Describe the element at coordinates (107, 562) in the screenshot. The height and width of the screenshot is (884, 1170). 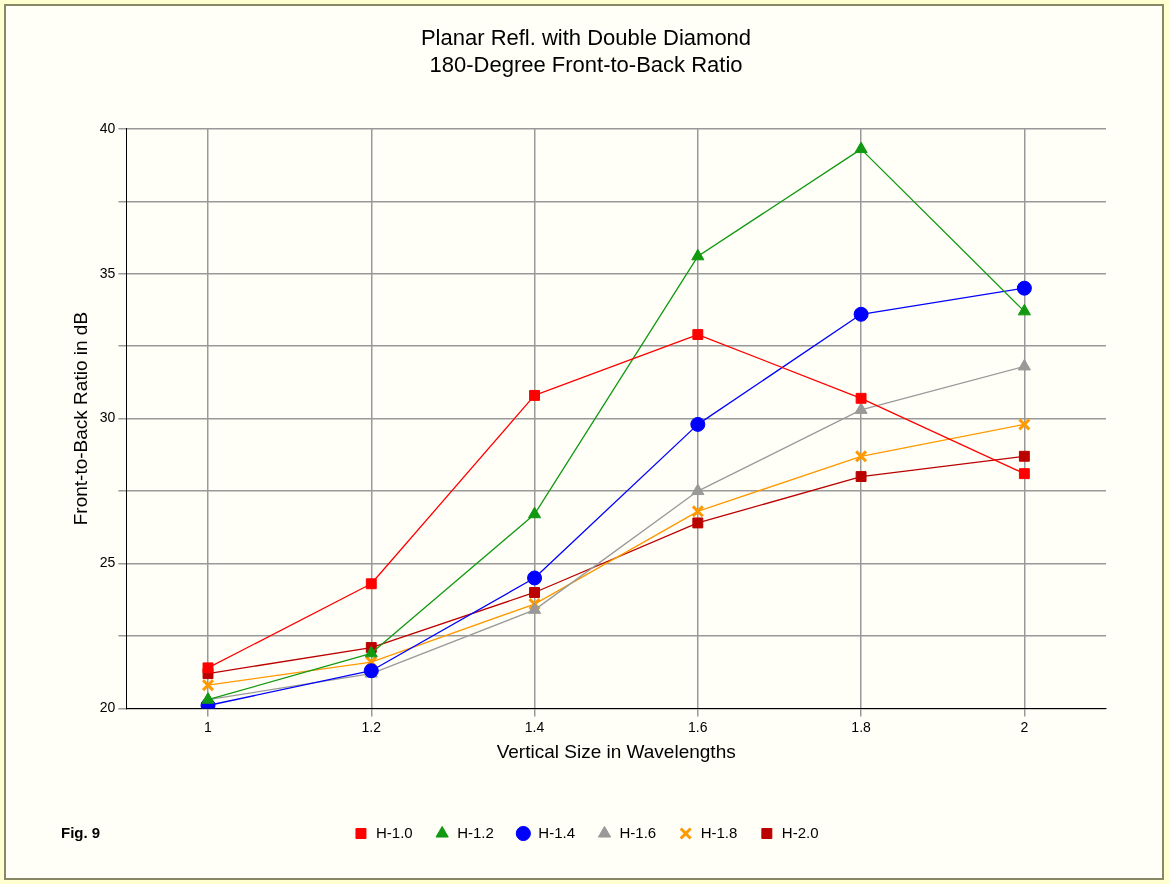
I see `y-tick-label: 25` at that location.